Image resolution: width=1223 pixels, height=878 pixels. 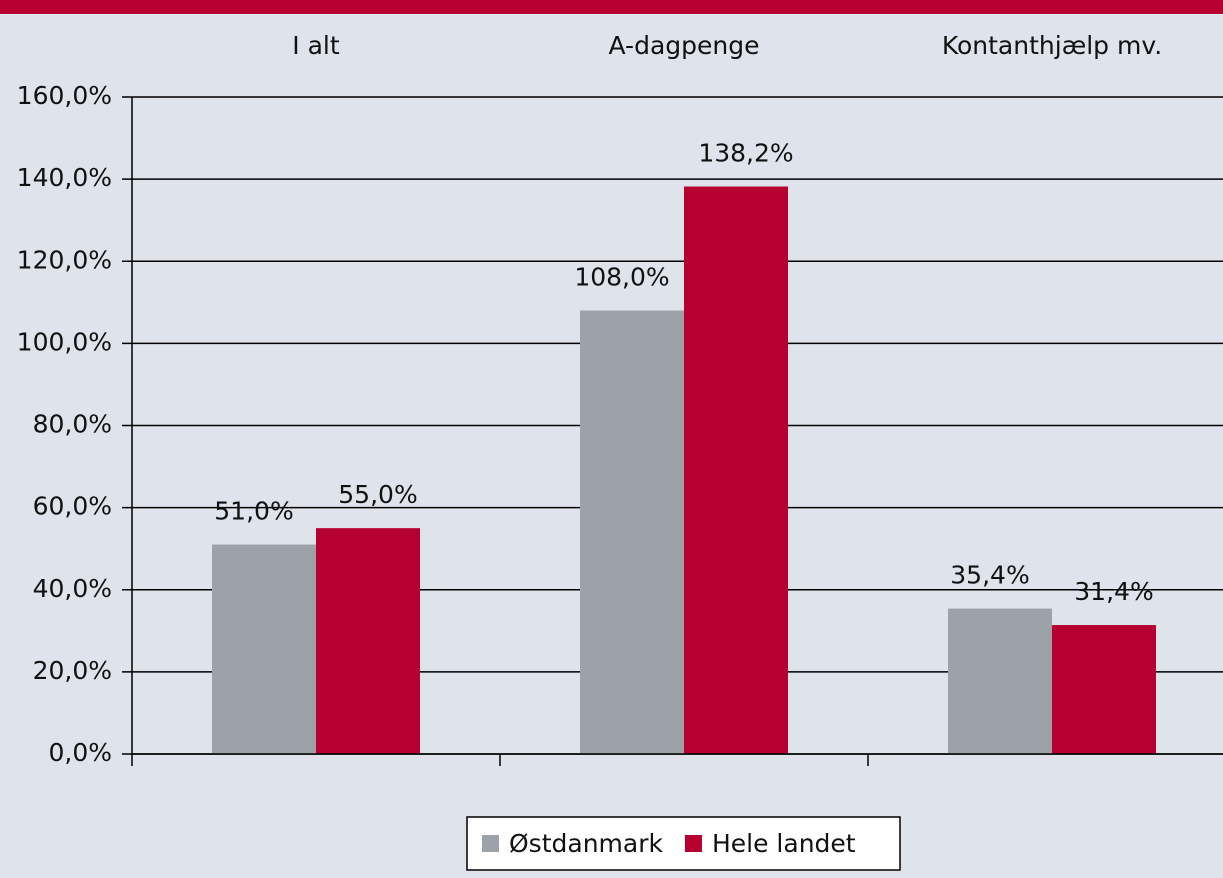 What do you see at coordinates (989, 575) in the screenshot?
I see `value-label: 35,4%` at bounding box center [989, 575].